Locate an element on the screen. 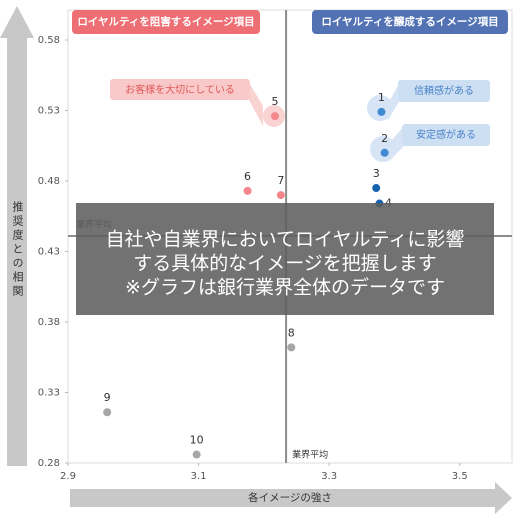 The height and width of the screenshot is (519, 531). point-label: 6 is located at coordinates (247, 176).